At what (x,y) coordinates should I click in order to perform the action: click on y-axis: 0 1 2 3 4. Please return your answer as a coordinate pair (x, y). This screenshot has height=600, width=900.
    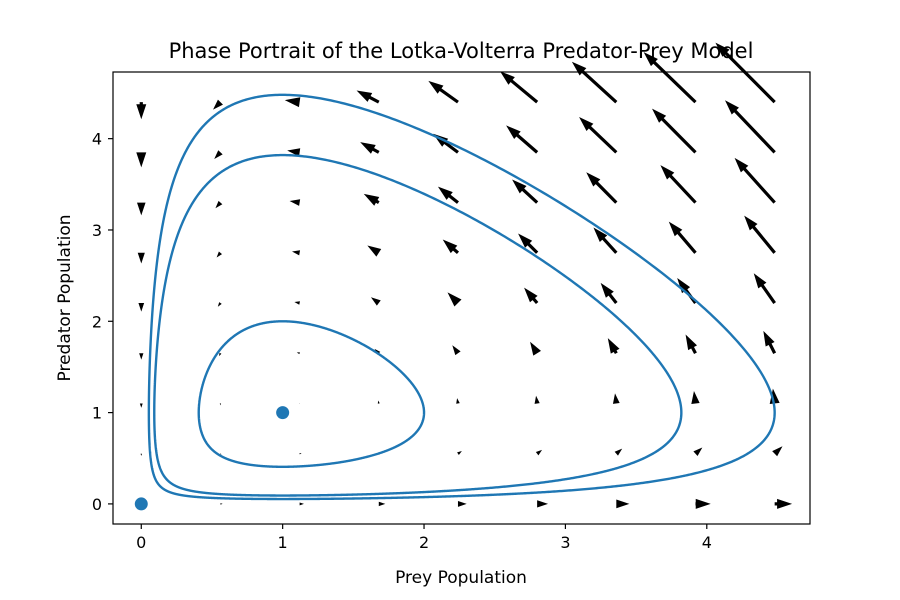
    Looking at the image, I should click on (102, 322).